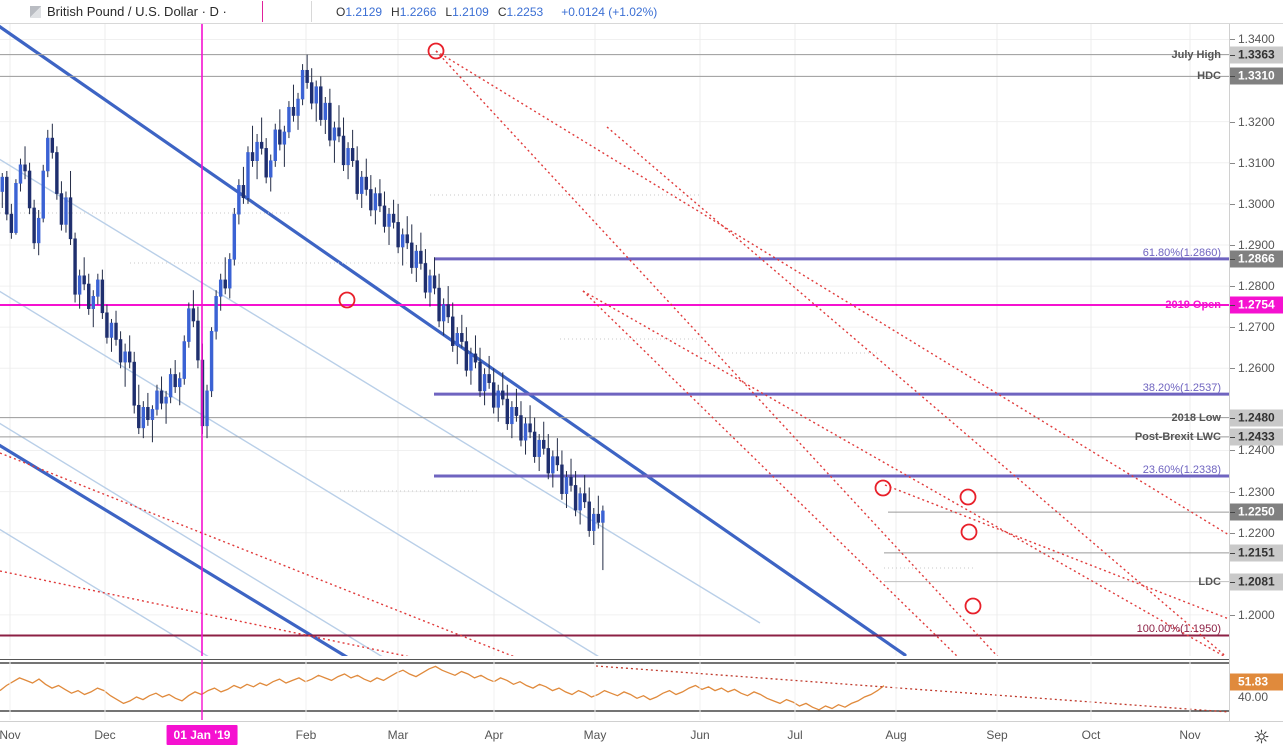 This screenshot has width=1283, height=752. I want to click on price-badge: 1.3310, so click(1256, 76).